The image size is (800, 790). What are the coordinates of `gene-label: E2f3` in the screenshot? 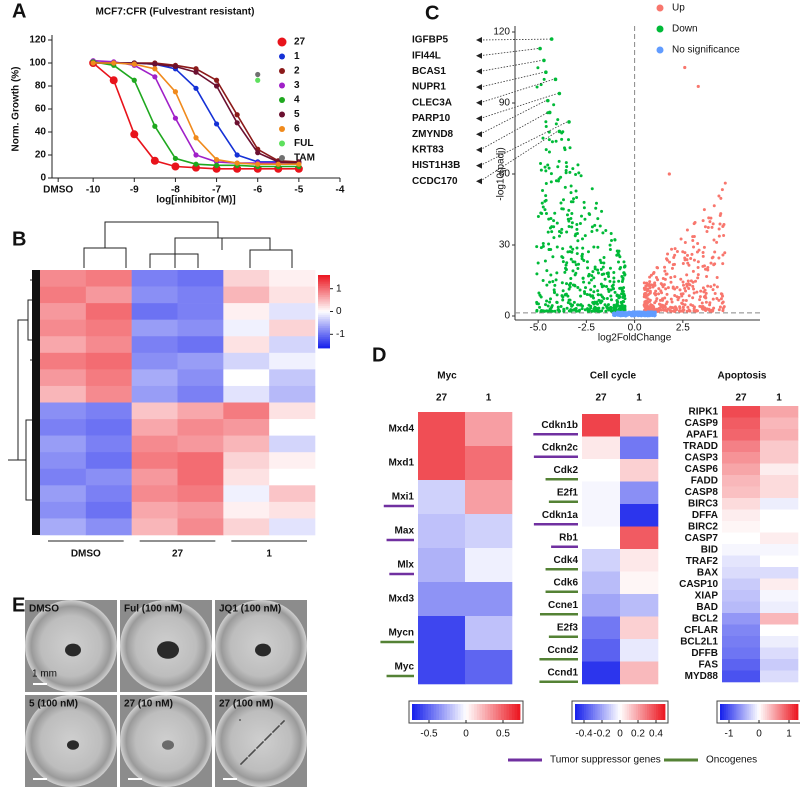 It's located at (568, 627).